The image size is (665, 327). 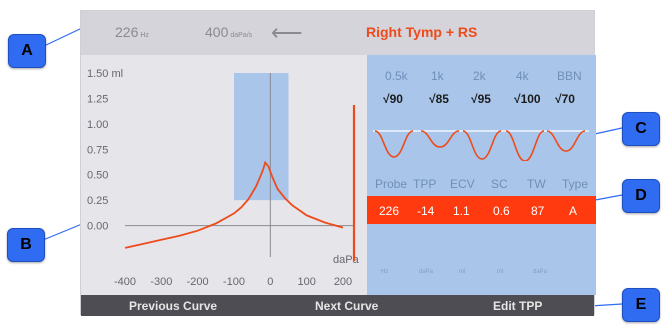 I want to click on result-header: Type, so click(x=575, y=184).